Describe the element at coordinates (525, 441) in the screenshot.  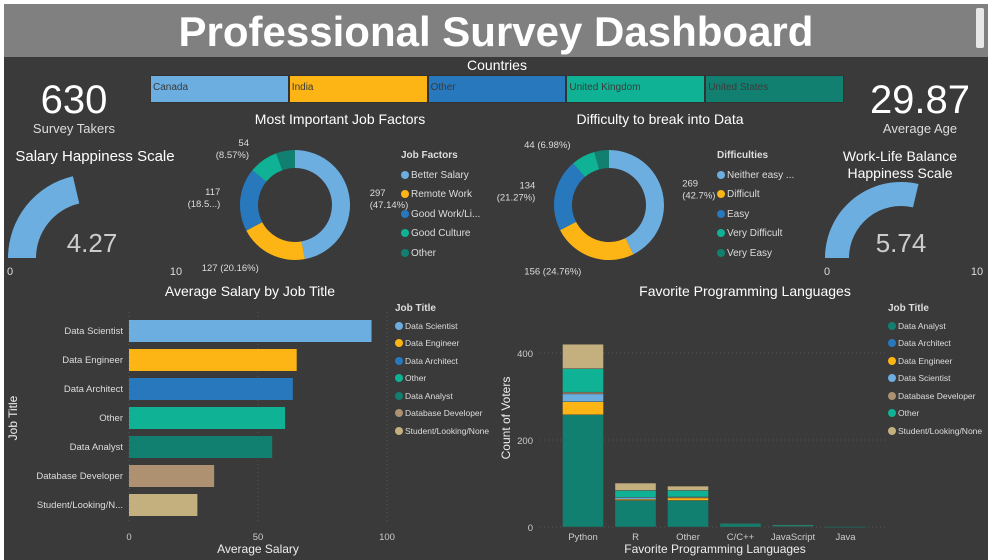
I see `y-tick-label: 200` at that location.